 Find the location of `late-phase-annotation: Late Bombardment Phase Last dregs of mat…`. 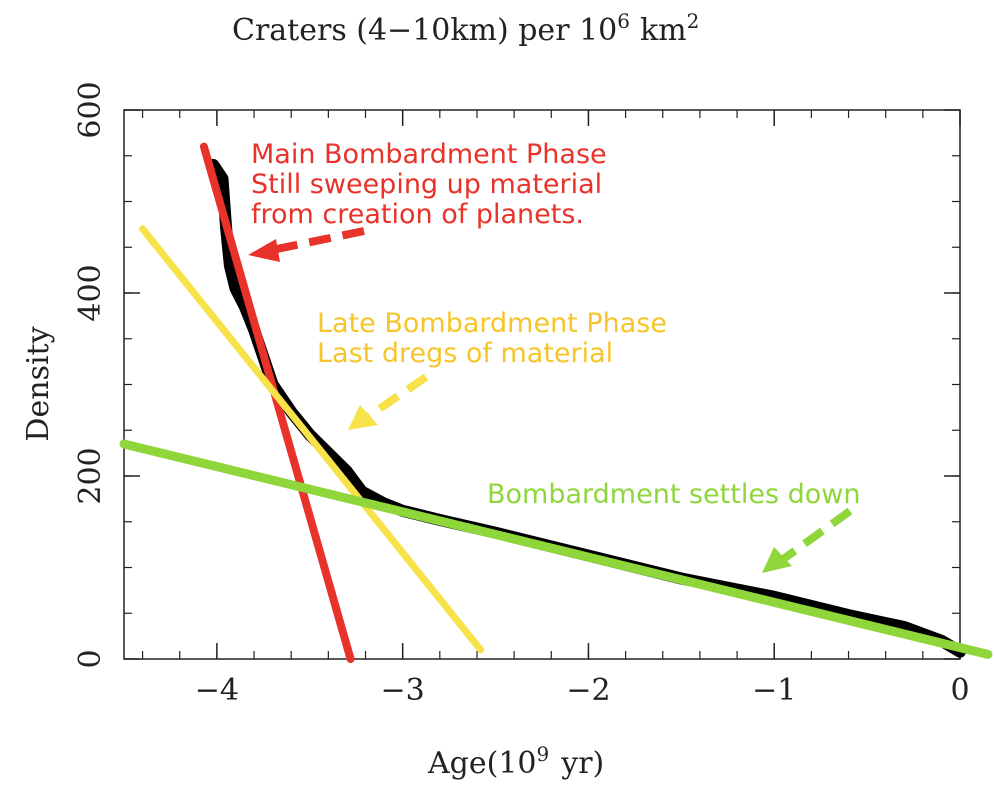

late-phase-annotation: Late Bombardment Phase Last dregs of mat… is located at coordinates (496, 338).